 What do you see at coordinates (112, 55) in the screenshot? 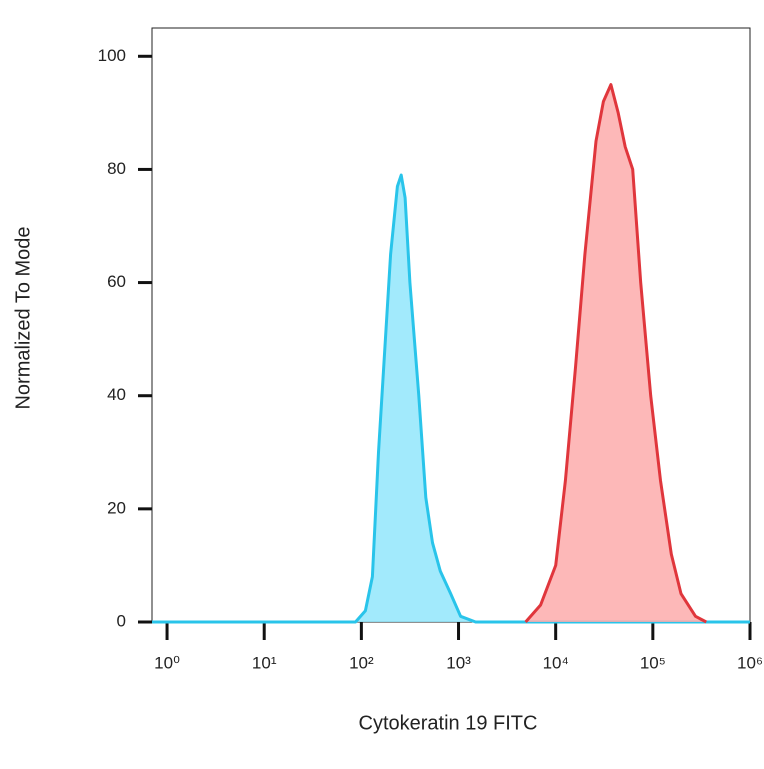
I see `y-tick-label: 100` at bounding box center [112, 55].